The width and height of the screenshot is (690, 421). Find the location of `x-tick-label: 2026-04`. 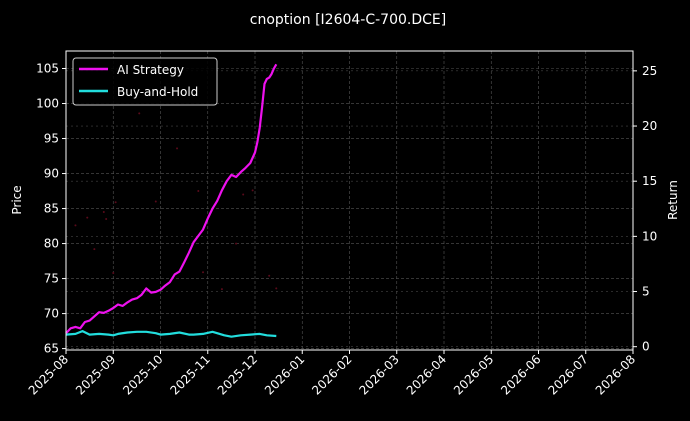

x-tick-label: 2026-04 is located at coordinates (426, 374).